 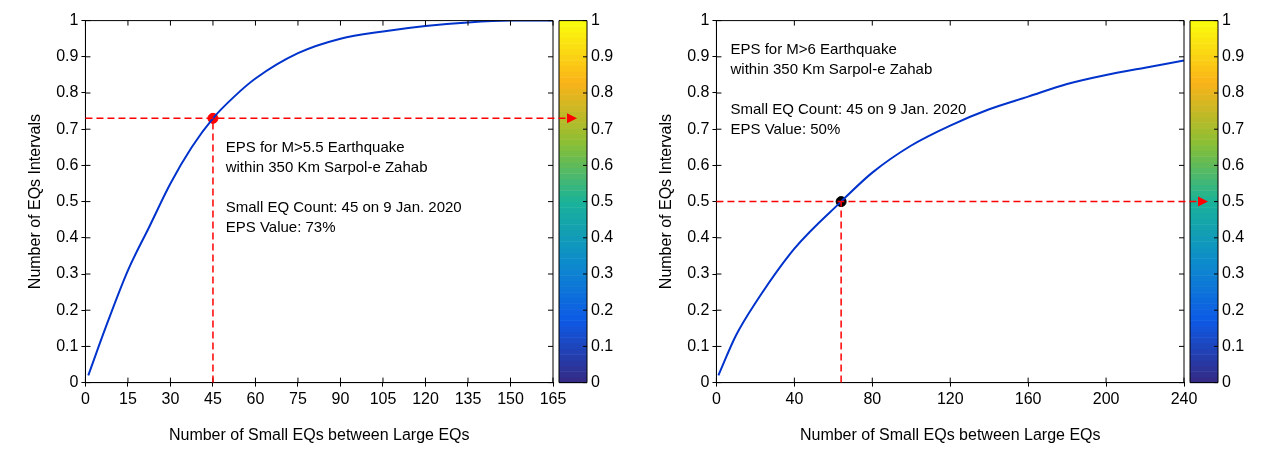 I want to click on annotation: EPS Value: 50%, so click(x=785, y=128).